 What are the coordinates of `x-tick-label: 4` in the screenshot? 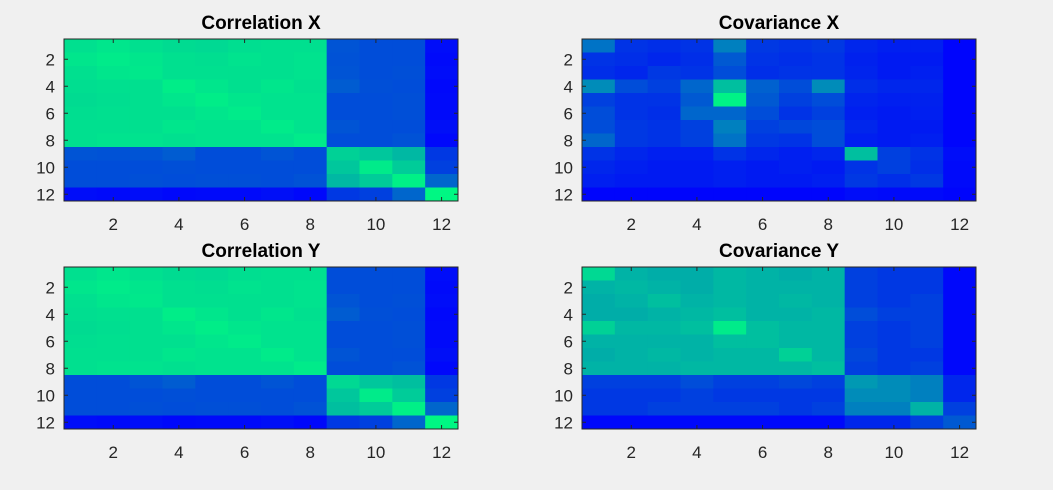 It's located at (178, 224).